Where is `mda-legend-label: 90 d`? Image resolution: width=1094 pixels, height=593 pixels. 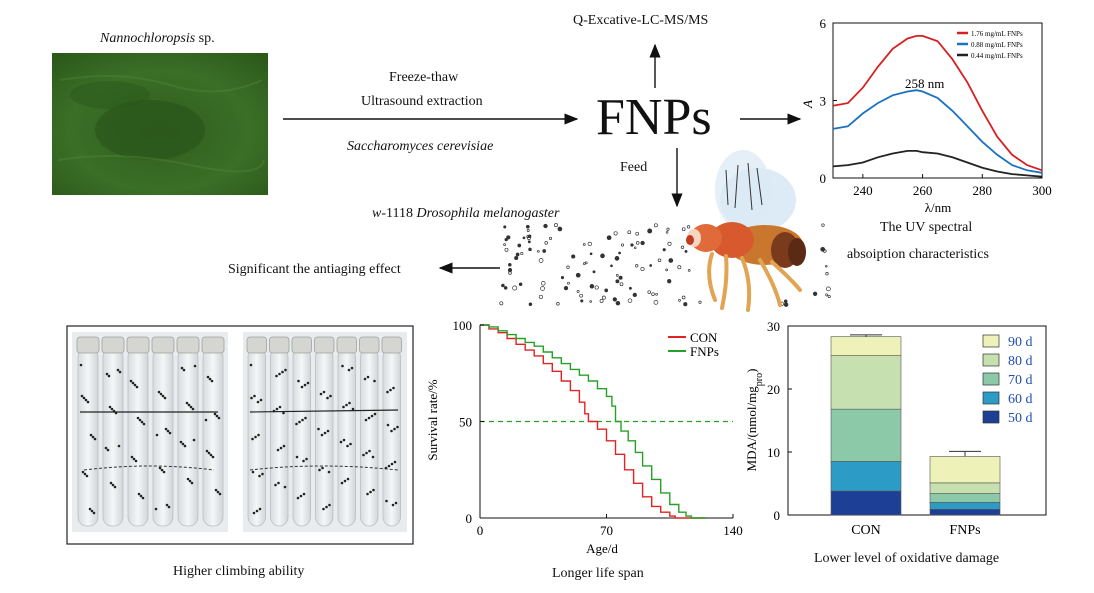
mda-legend-label: 90 d is located at coordinates (1020, 342).